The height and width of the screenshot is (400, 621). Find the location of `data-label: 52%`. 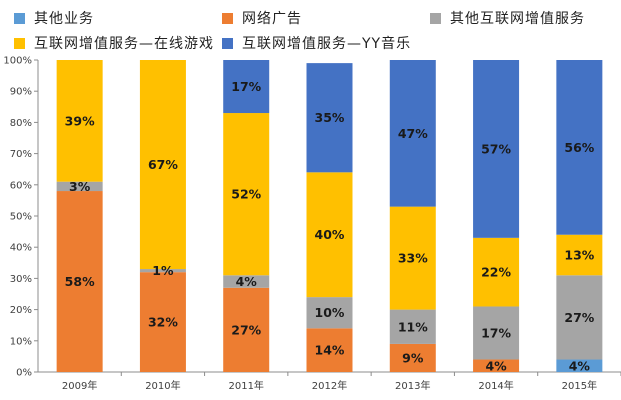

data-label: 52% is located at coordinates (246, 194).